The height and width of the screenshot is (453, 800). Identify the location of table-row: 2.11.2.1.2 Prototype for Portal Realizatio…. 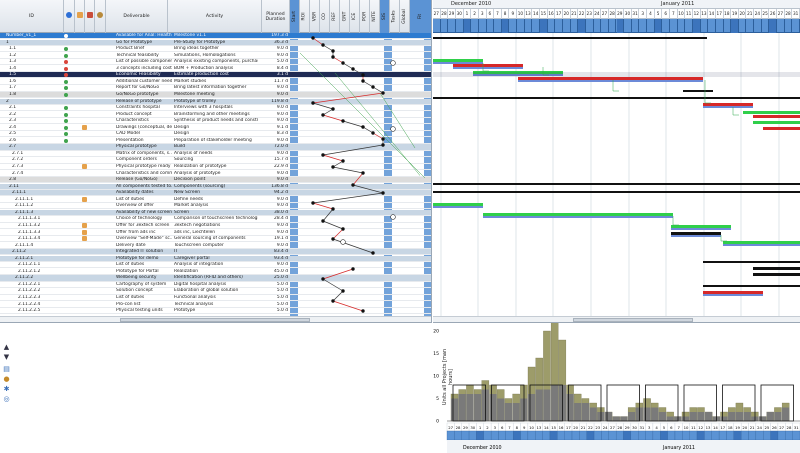
(215, 272).